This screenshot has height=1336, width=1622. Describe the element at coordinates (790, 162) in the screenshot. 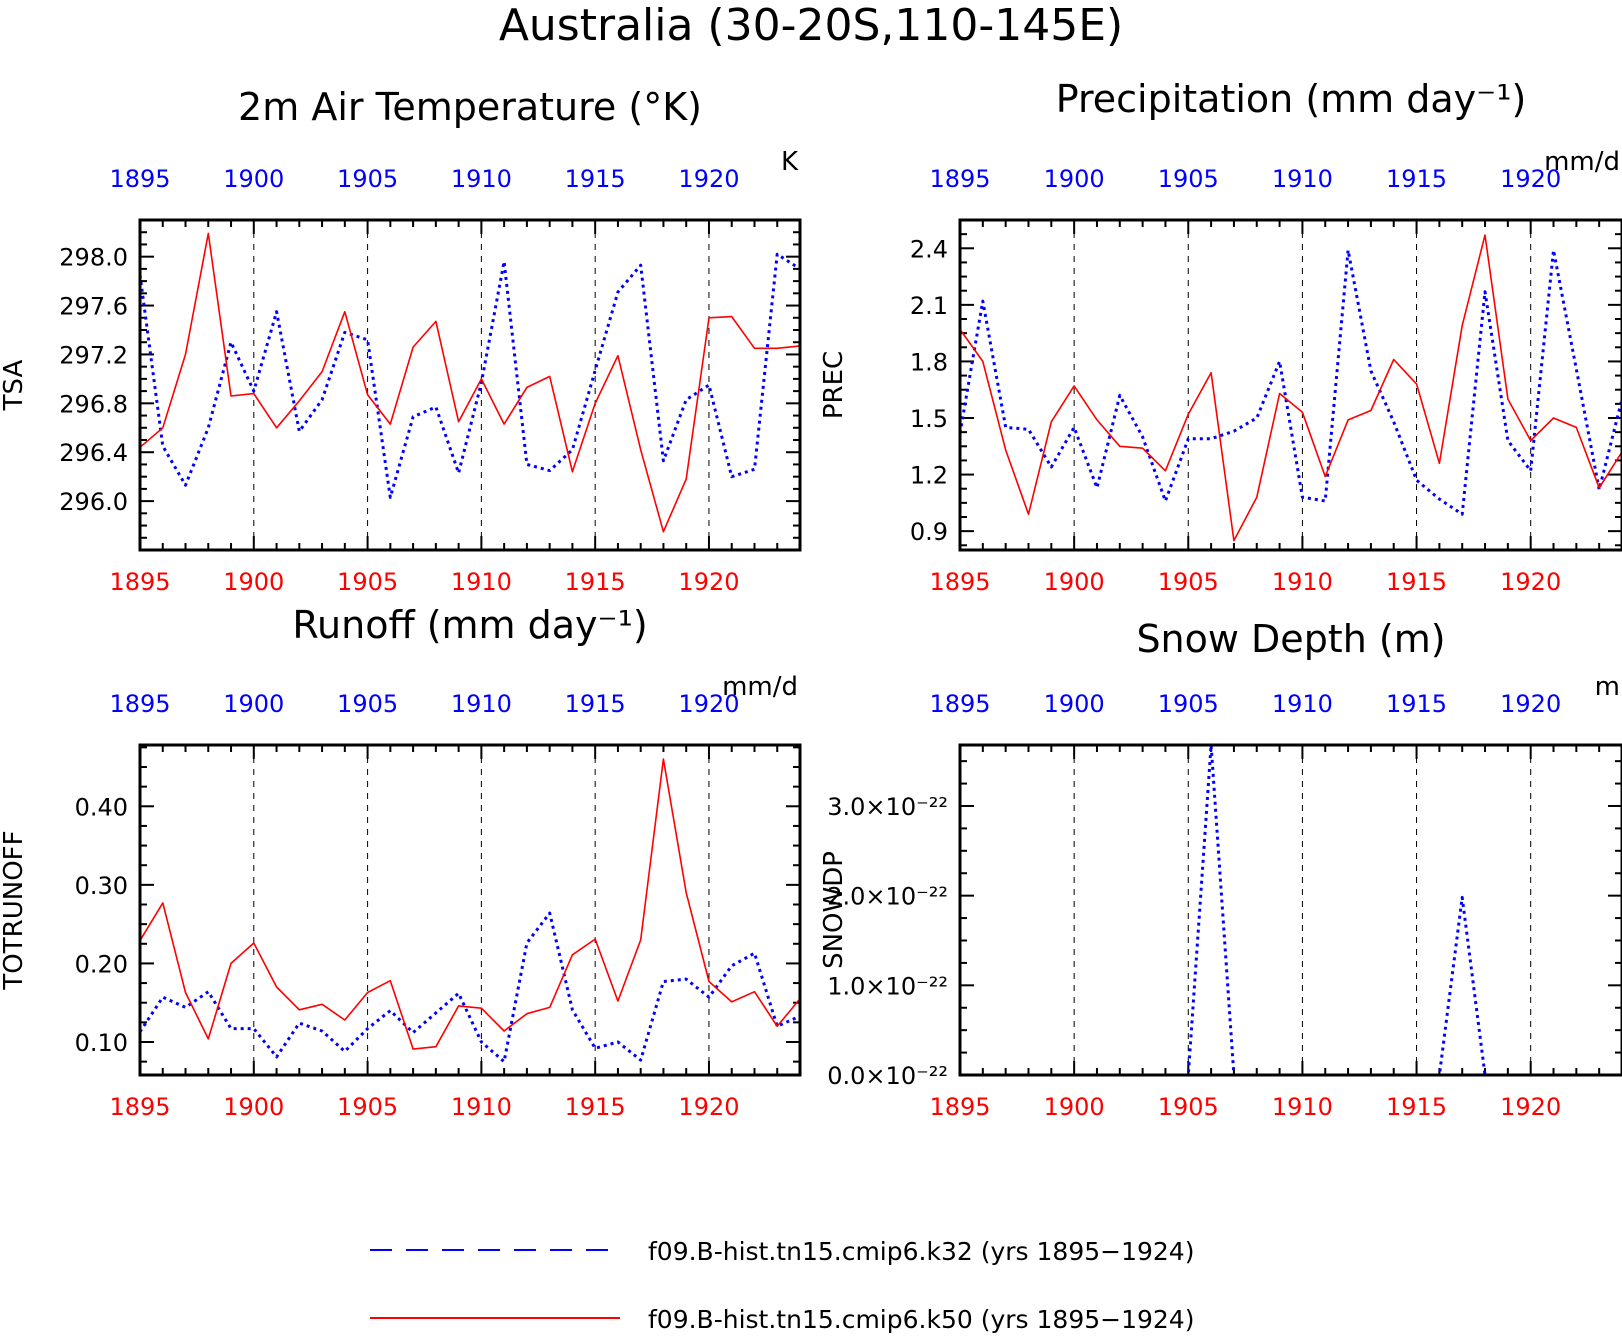

I see `units-label: K` at that location.